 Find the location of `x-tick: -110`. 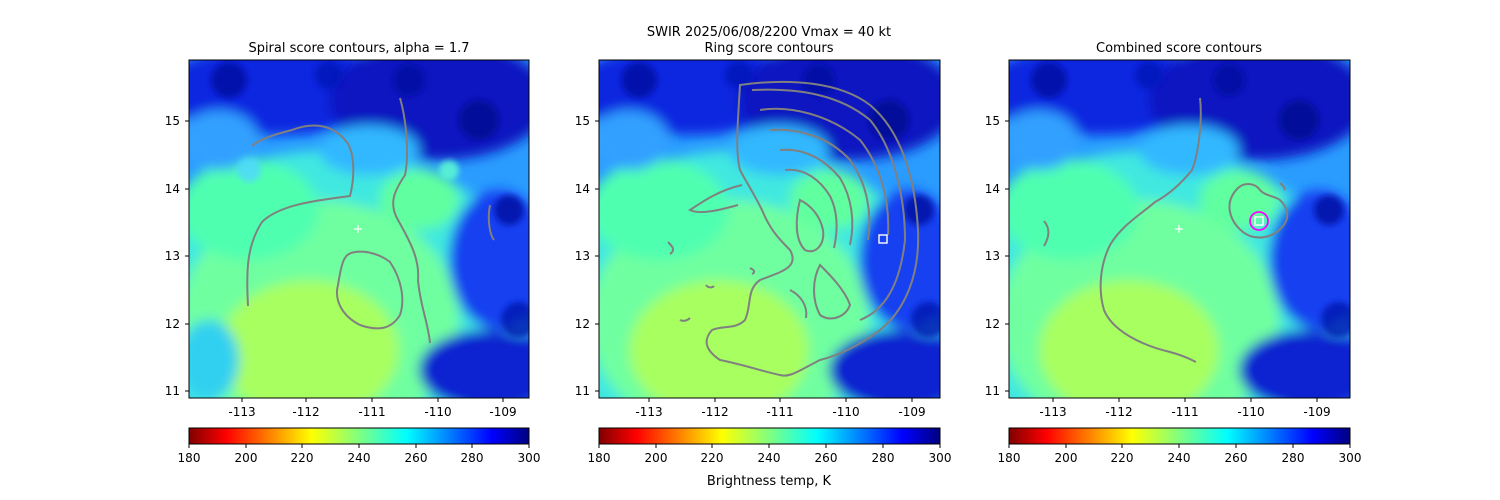

x-tick: -110 is located at coordinates (846, 408).